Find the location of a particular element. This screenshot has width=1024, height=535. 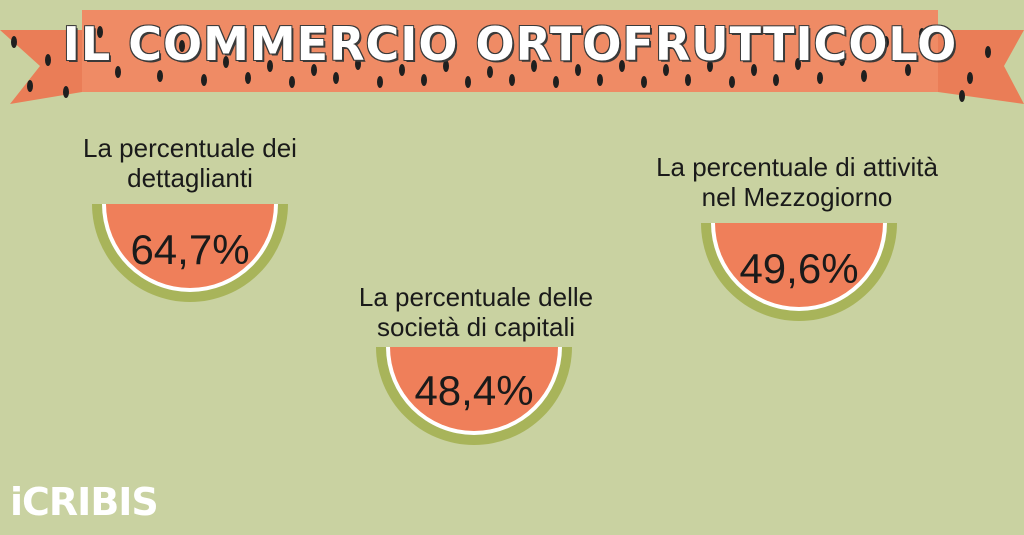

seed-pattern is located at coordinates (501, 64).